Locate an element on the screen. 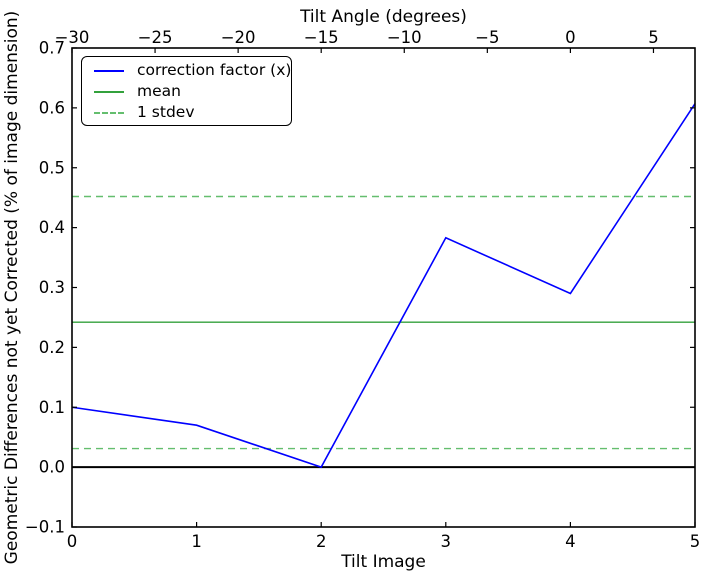 Image resolution: width=708 pixels, height=579 pixels. y-tick-label: 0.4 is located at coordinates (52, 227).